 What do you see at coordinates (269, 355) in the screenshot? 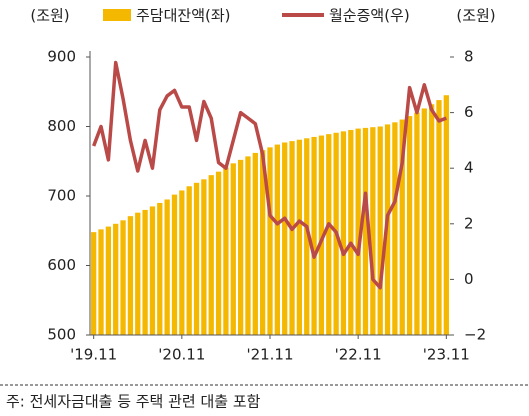
I see `x-tick-label: '21.11` at bounding box center [269, 355].